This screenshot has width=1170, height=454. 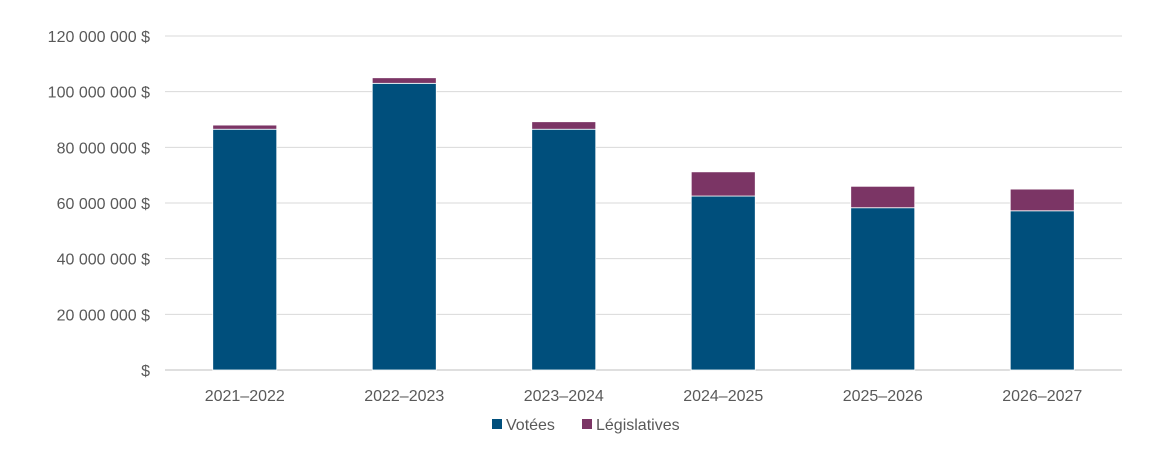 What do you see at coordinates (723, 396) in the screenshot?
I see `x-tick-label: 2024–2025` at bounding box center [723, 396].